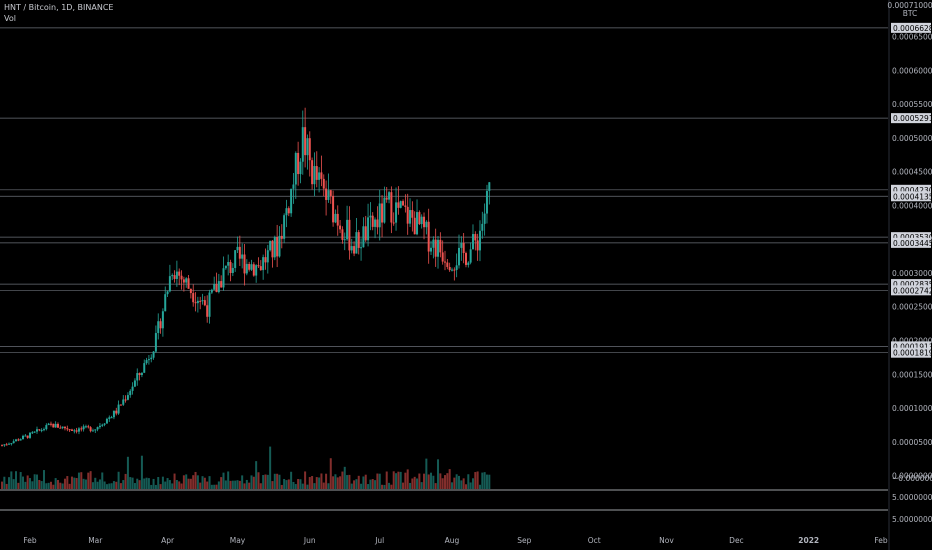  What do you see at coordinates (910, 13) in the screenshot?
I see `y-axis-currency: BTC` at bounding box center [910, 13].